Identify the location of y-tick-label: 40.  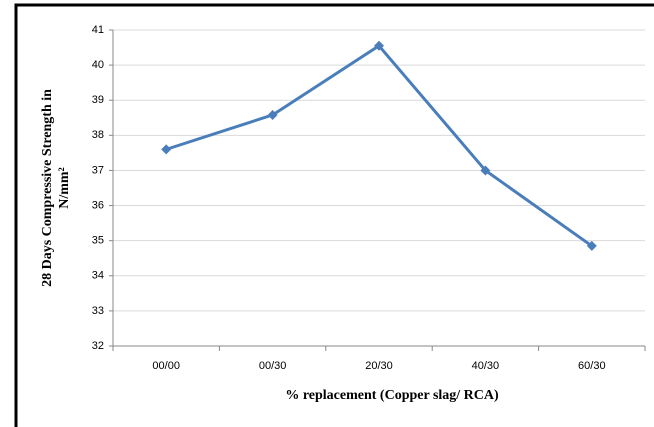
(98, 65).